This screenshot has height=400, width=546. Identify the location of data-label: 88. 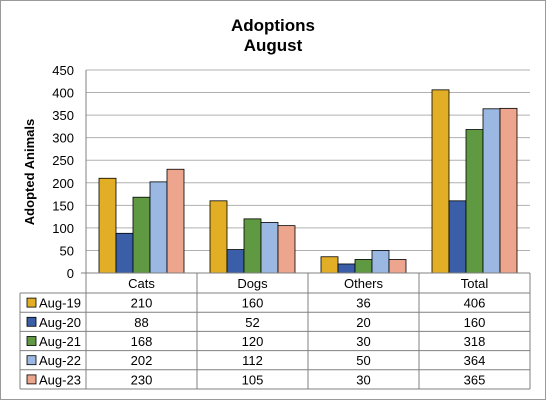
(141, 322).